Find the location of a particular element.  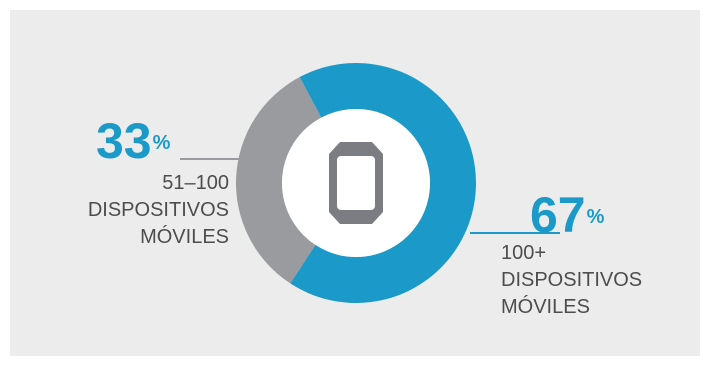

label-line: 51–100 is located at coordinates (195, 183).